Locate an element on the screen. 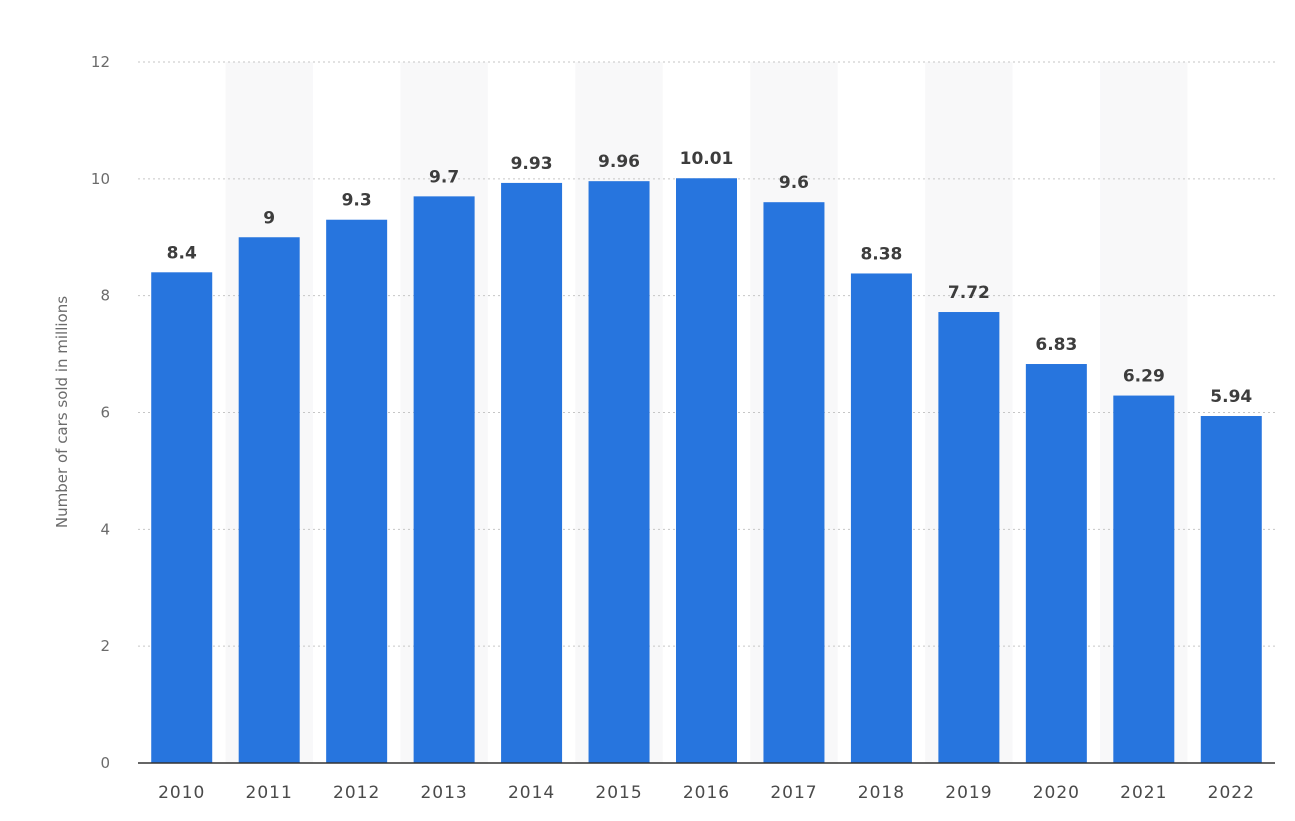 This screenshot has width=1295, height=821. data-label-2019: 7.72 is located at coordinates (969, 293).